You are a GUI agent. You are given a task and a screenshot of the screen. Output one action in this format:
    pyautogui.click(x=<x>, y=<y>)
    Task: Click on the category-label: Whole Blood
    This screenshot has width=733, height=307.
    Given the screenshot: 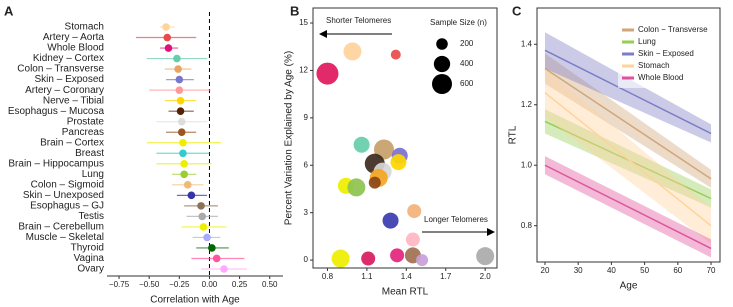 What is the action you would take?
    pyautogui.click(x=75, y=48)
    